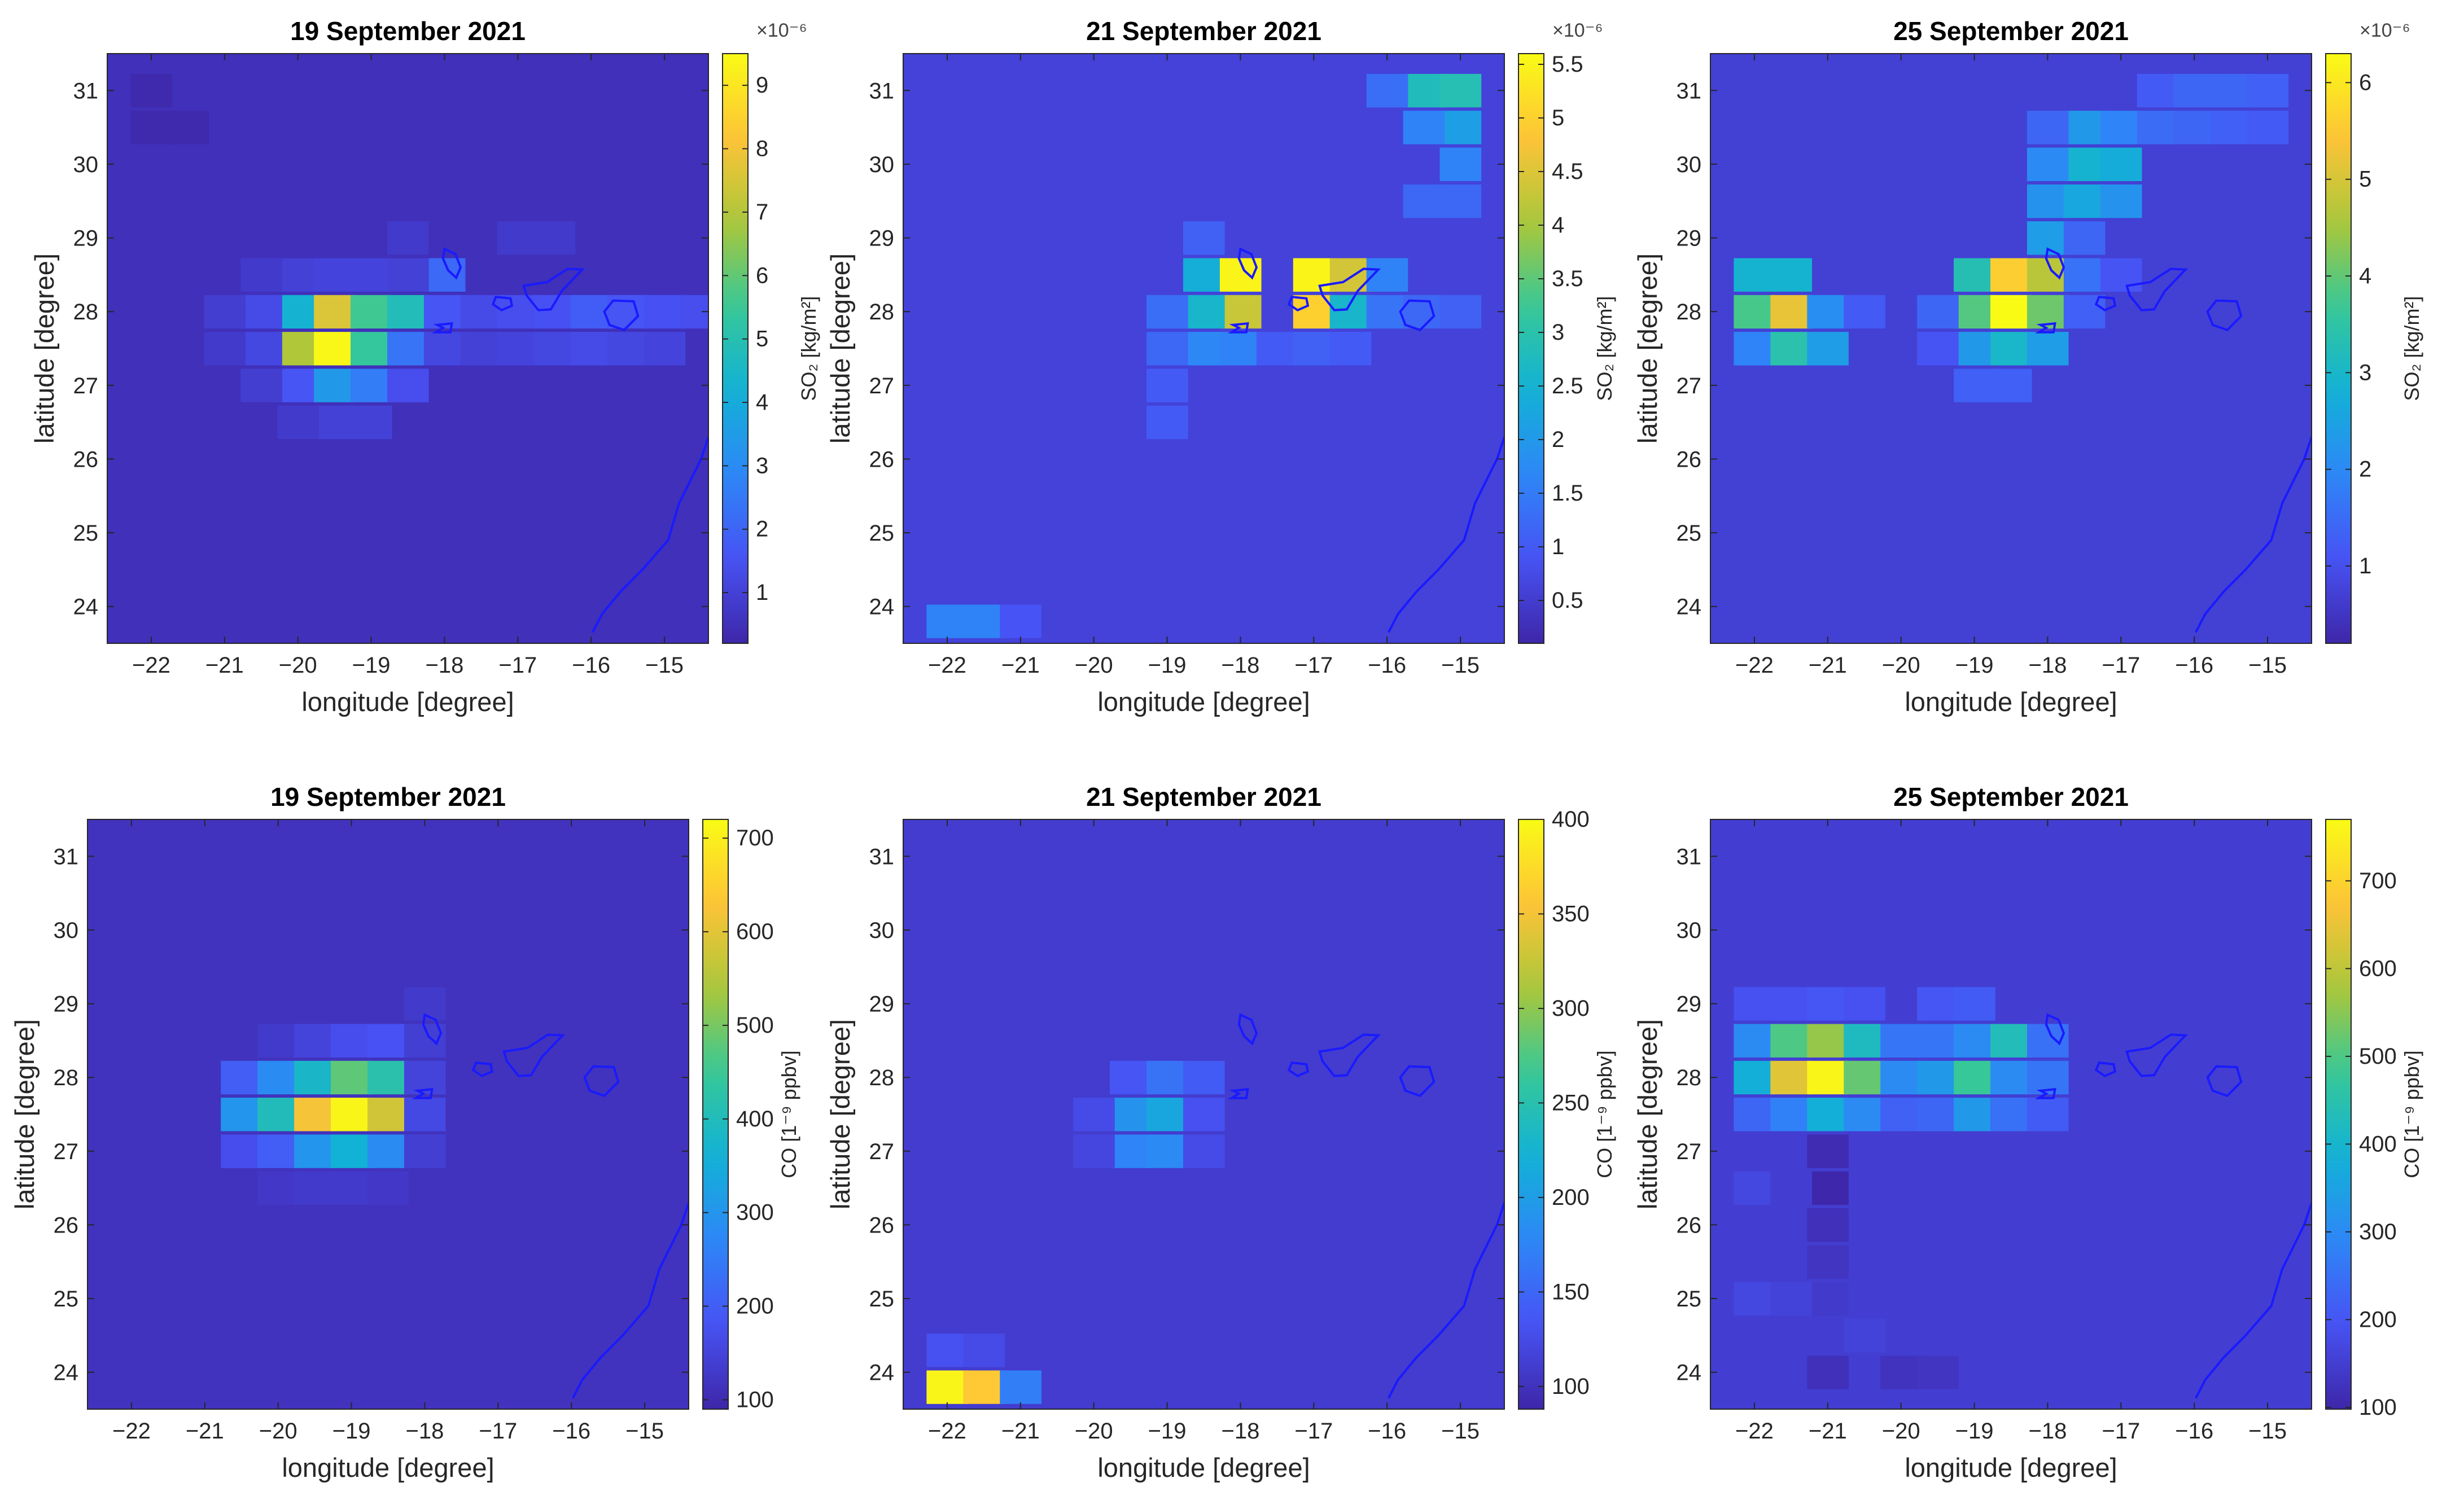 This screenshot has width=2464, height=1500. Describe the element at coordinates (2378, 1056) in the screenshot. I see `colorbar-tick-label: 500` at that location.